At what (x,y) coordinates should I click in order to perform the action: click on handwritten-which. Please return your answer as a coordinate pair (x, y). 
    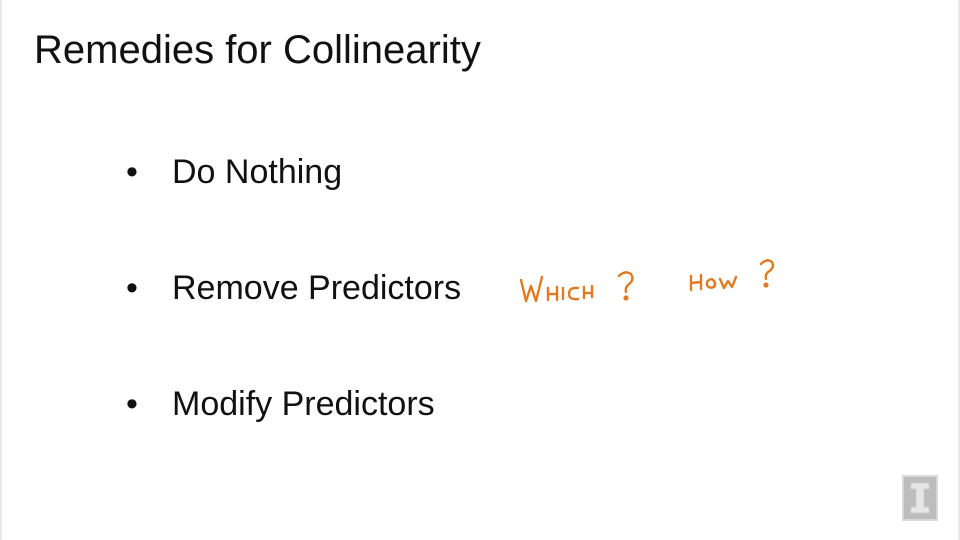
    Looking at the image, I should click on (576, 287).